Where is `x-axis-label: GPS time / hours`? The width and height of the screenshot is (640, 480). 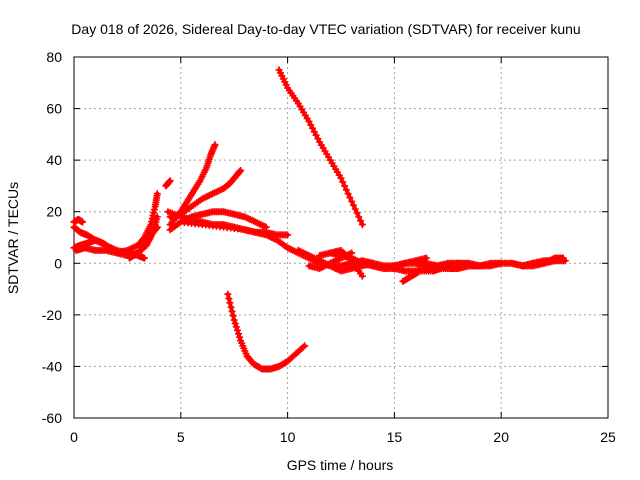 x-axis-label: GPS time / hours is located at coordinates (340, 465).